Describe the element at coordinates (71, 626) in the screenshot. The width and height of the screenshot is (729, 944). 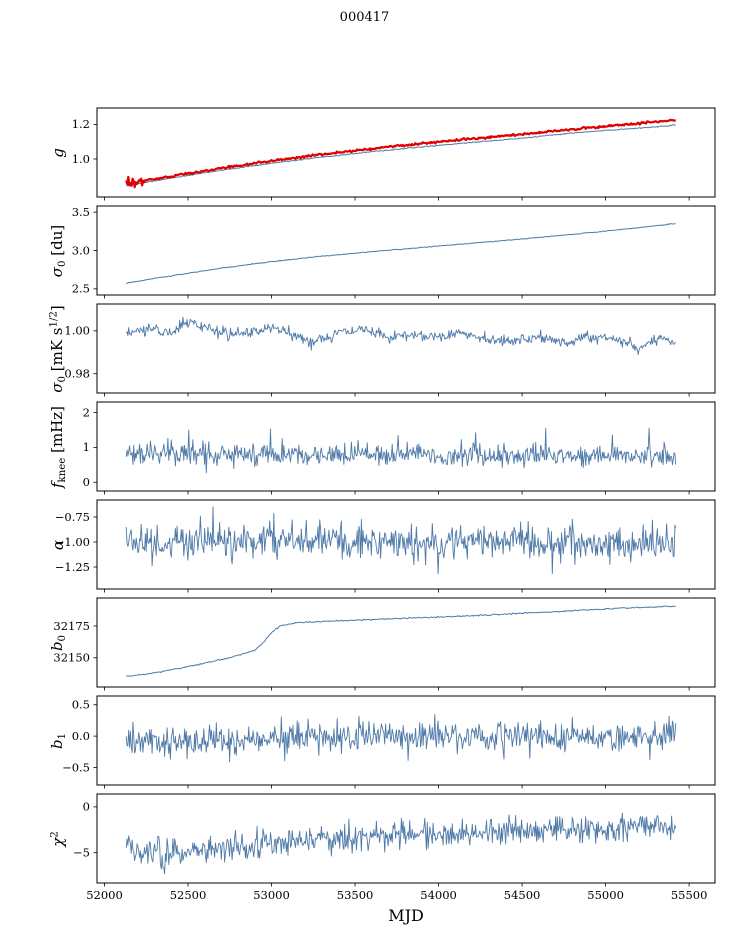
I see `y-tick-label: 32175` at that location.